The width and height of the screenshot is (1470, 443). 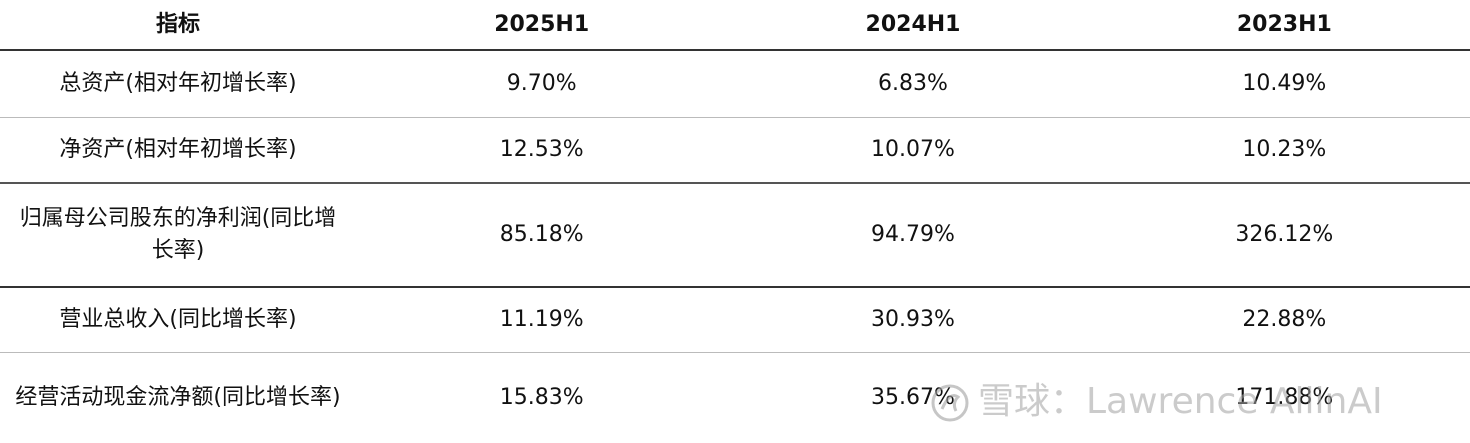 I want to click on header-cell: 指标, so click(x=178, y=25).